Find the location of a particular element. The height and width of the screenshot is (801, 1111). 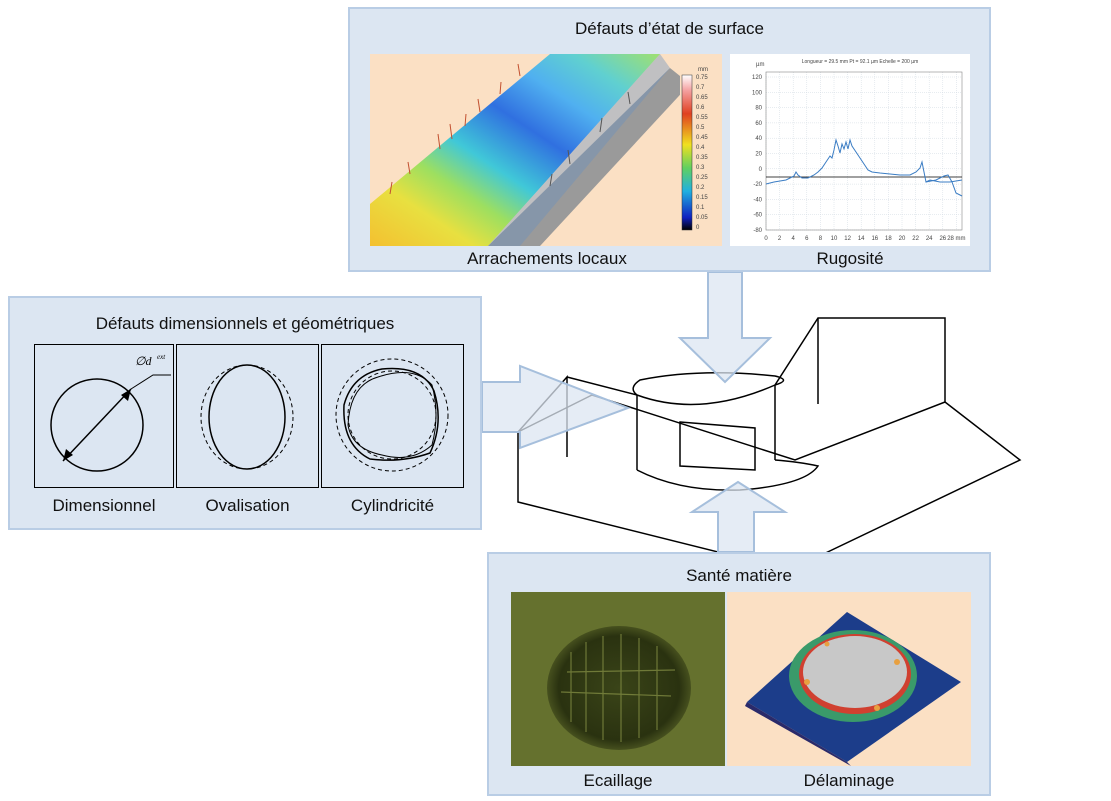

arrow-up-from-material is located at coordinates (738, 516).